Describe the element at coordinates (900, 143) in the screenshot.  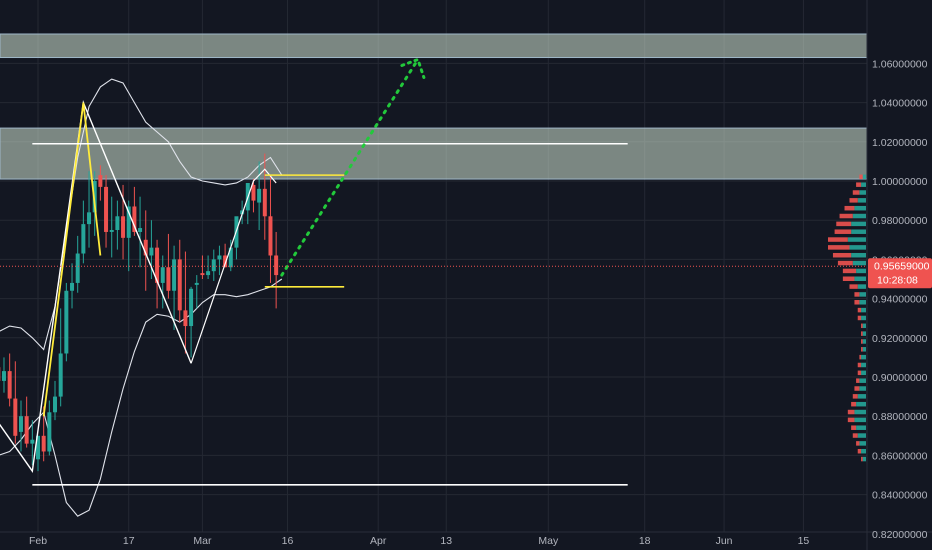
I see `price-tick-label: 1.02000000` at that location.